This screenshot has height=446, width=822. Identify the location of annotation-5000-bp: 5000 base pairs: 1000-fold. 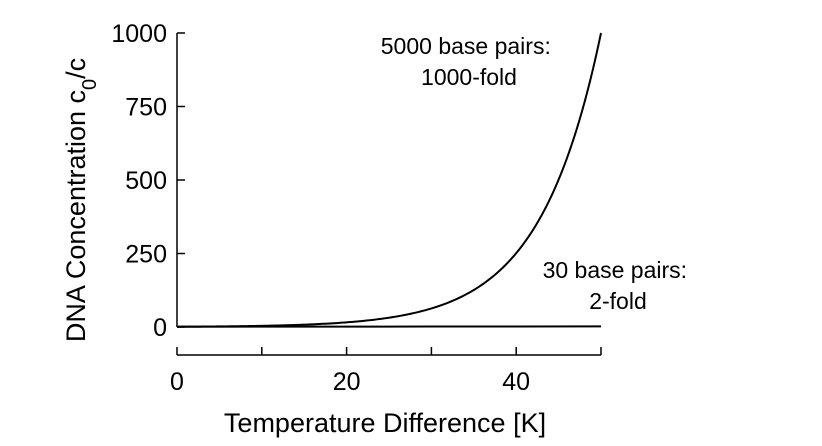
(469, 61).